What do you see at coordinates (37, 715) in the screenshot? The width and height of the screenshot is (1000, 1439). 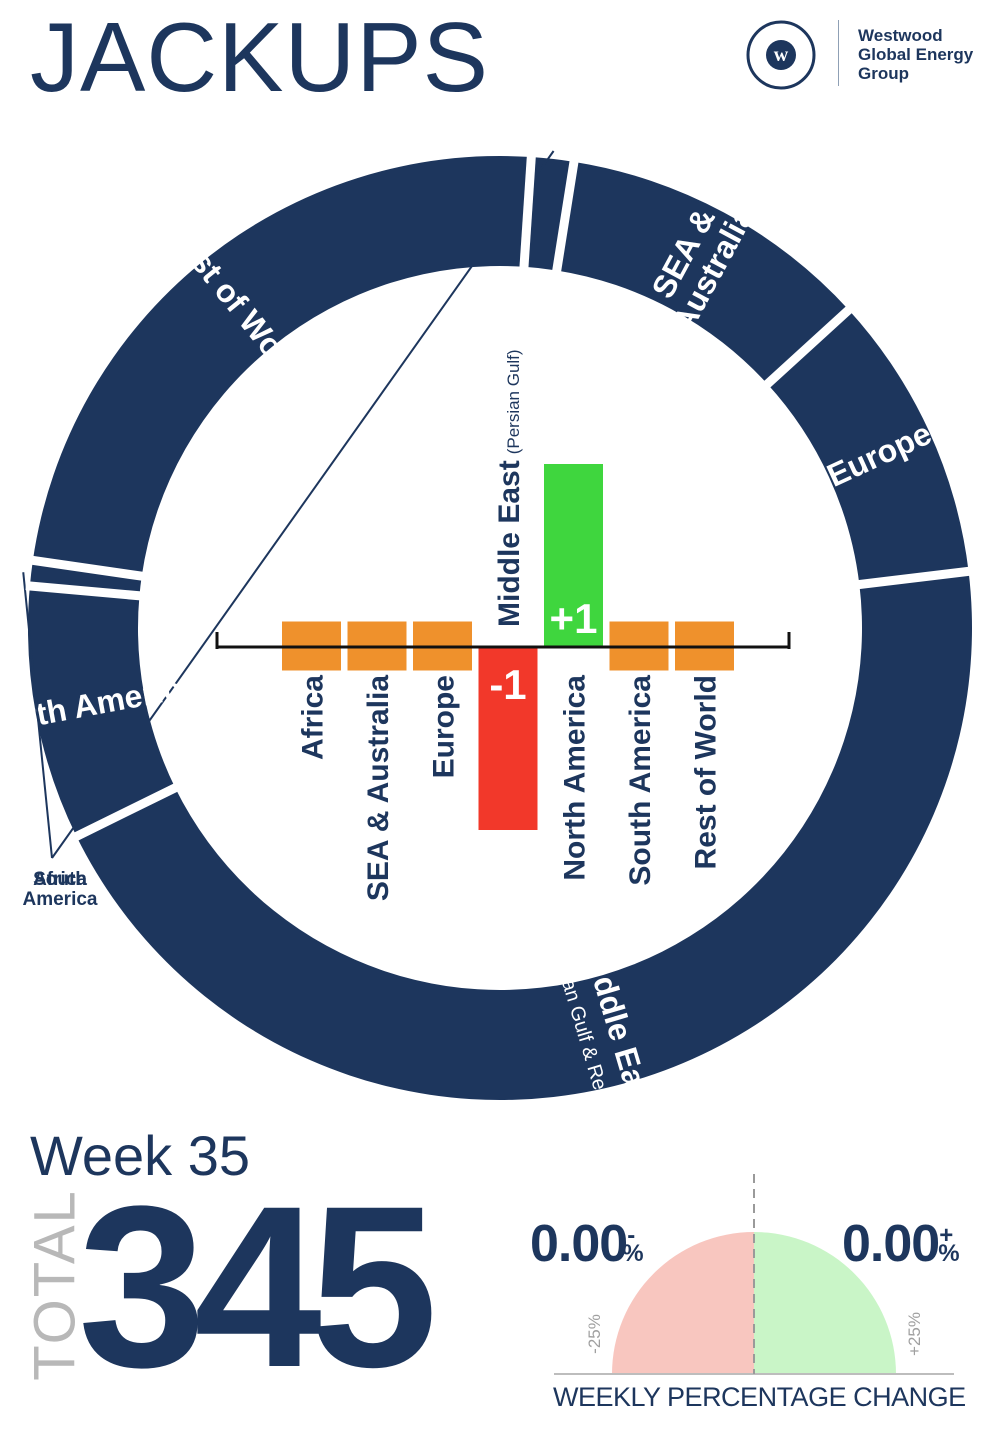 I see `south-america-leader-line` at bounding box center [37, 715].